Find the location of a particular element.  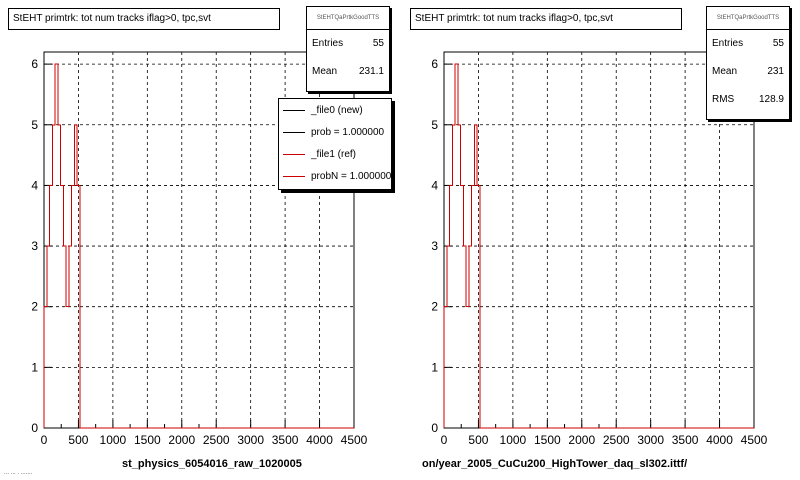

right-x-tick-label: 2000 is located at coordinates (581, 440).